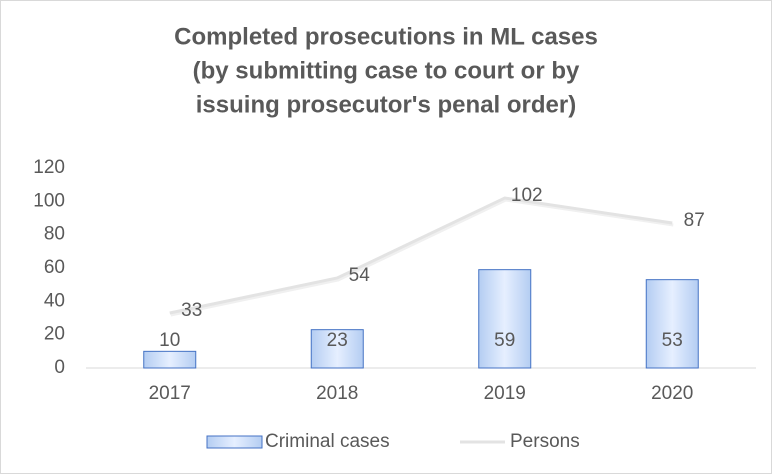 The image size is (772, 474). Describe the element at coordinates (527, 195) in the screenshot. I see `data-label: 102` at that location.